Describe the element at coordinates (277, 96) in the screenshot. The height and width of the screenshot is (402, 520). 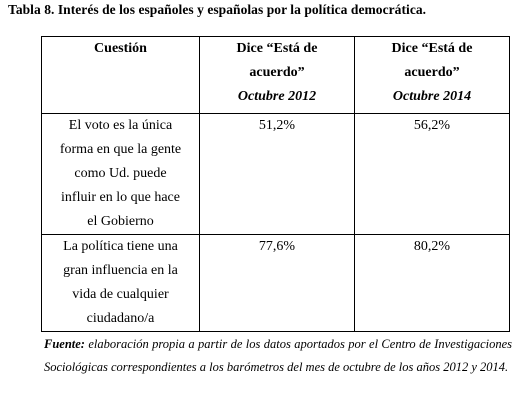
I see `header-2012-date: Octubre 2012` at that location.